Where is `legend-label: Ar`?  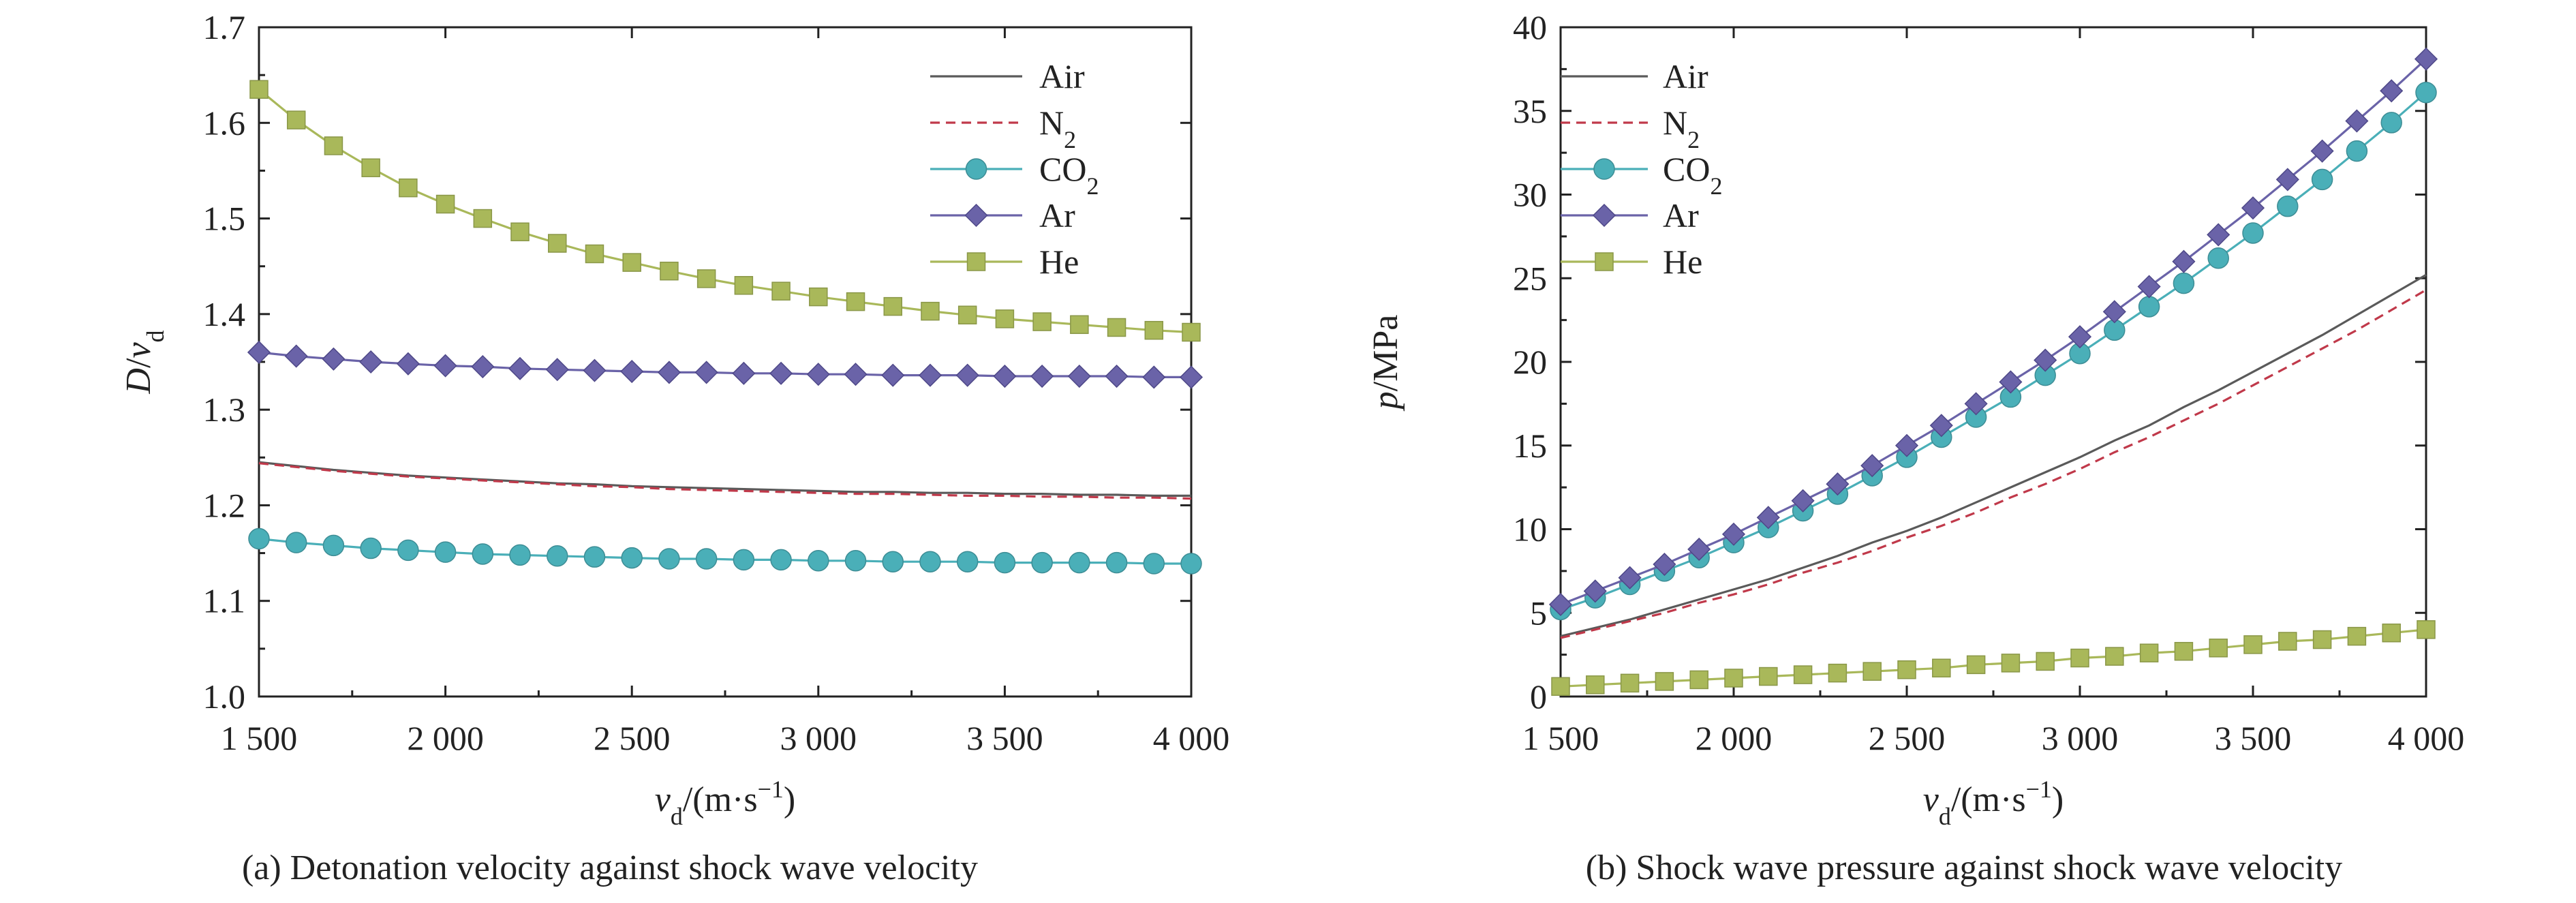
legend-label: Ar is located at coordinates (1057, 215).